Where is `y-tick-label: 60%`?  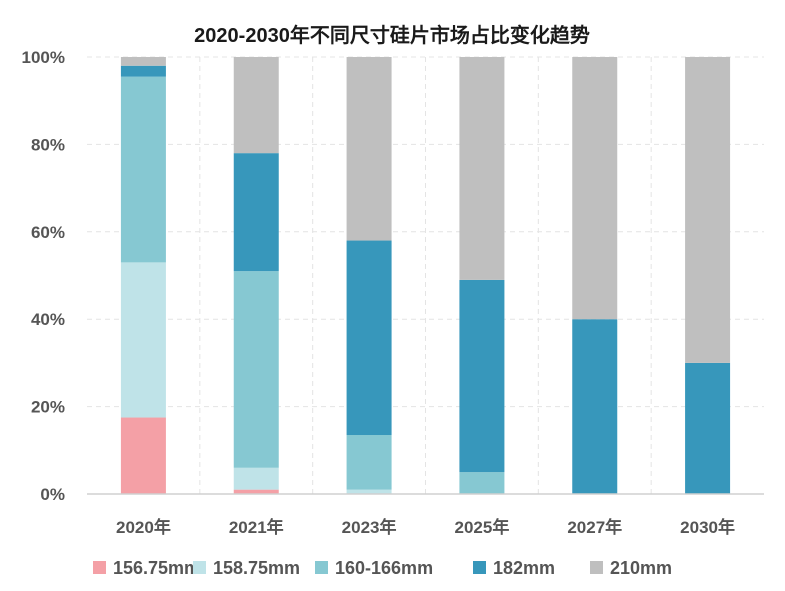
y-tick-label: 60% is located at coordinates (48, 232).